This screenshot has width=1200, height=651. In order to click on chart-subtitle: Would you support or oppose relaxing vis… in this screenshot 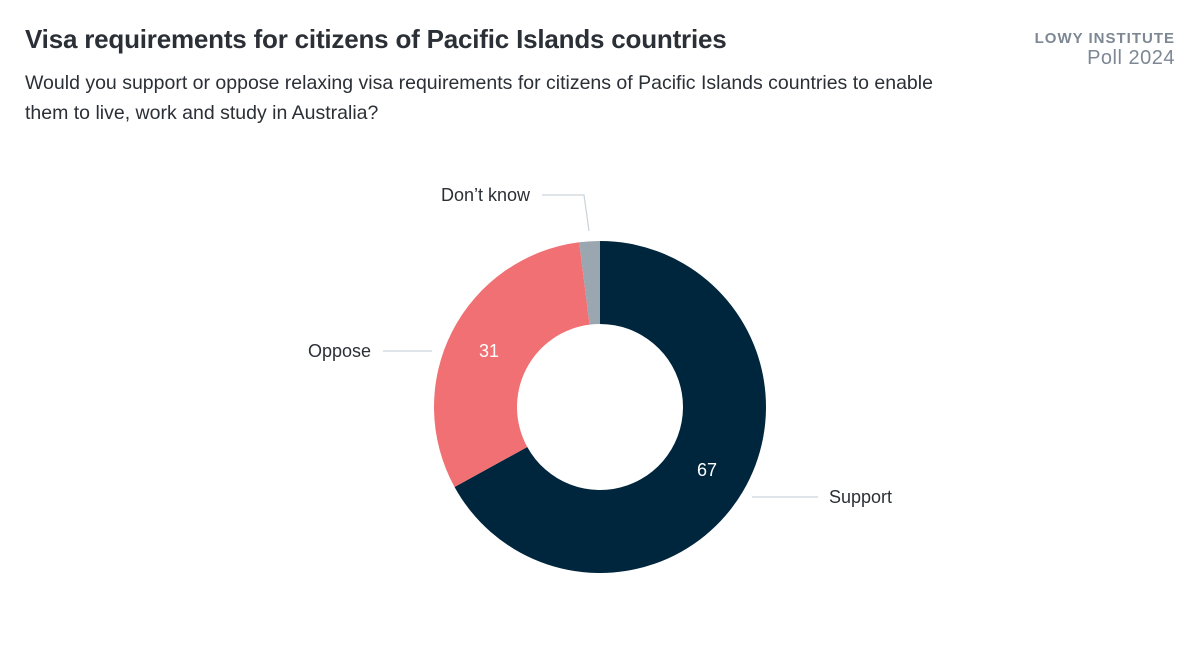, I will do `click(479, 98)`.